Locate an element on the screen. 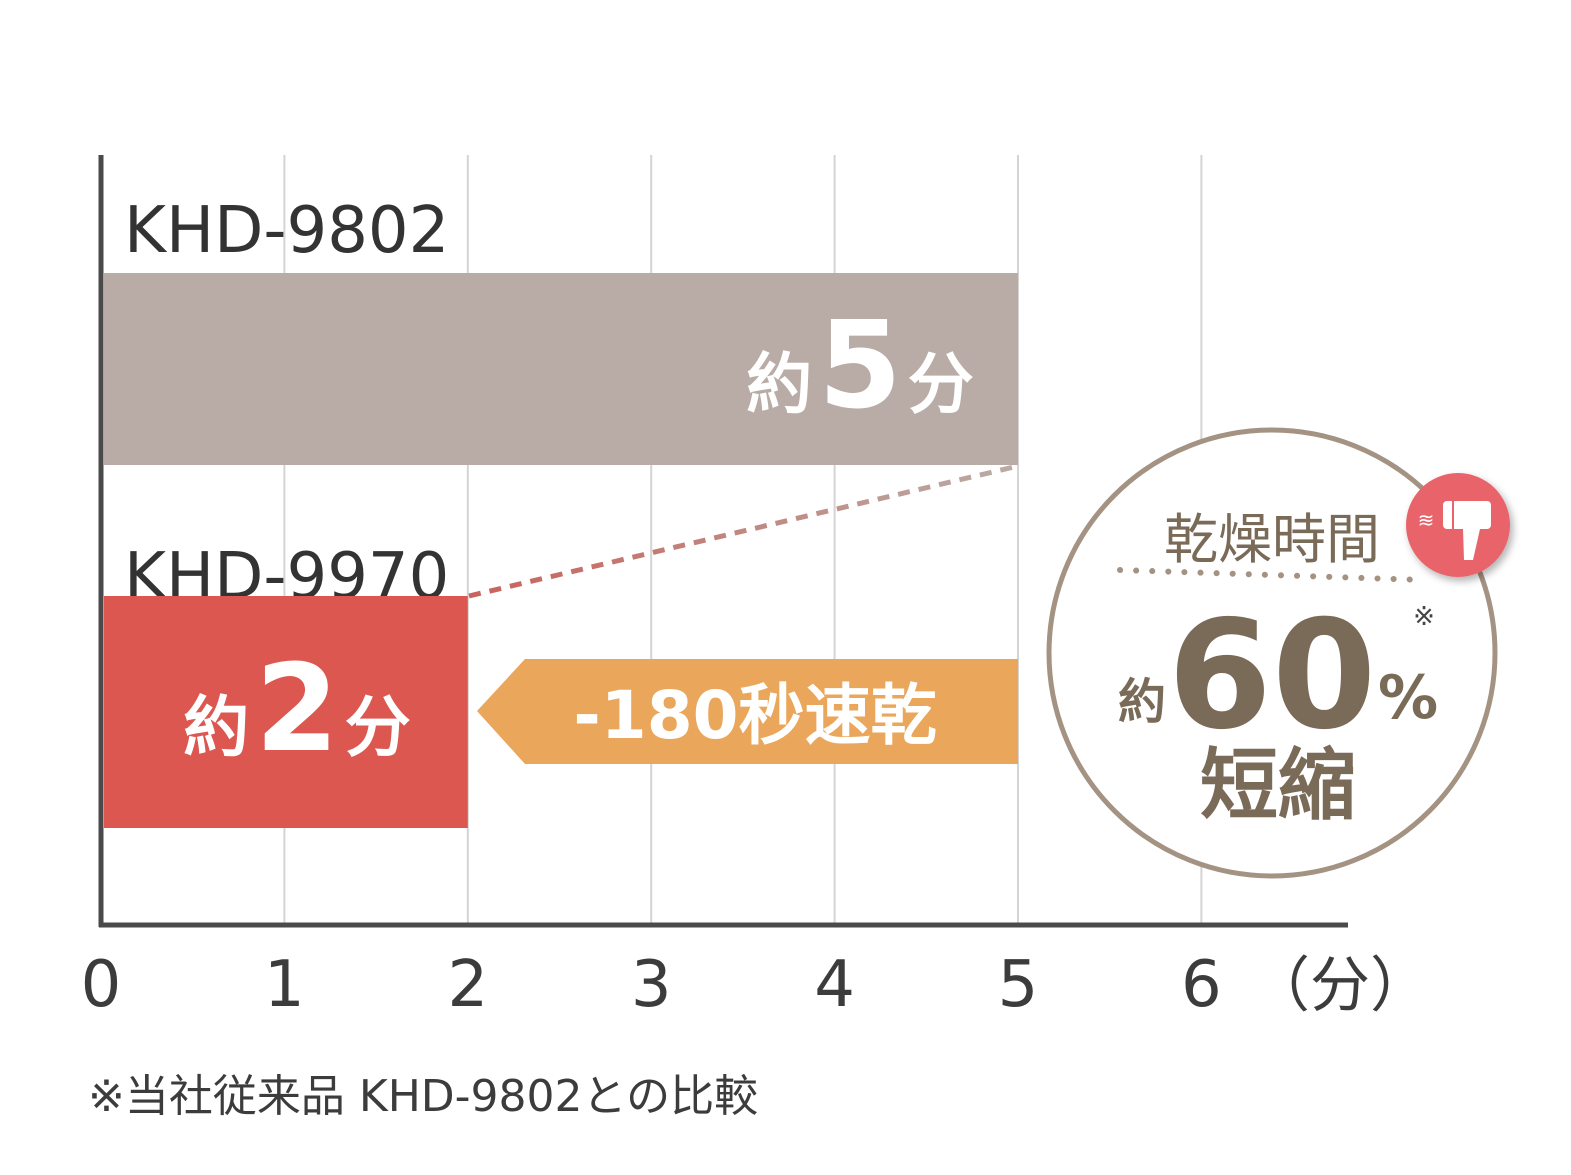  hair-dryer-icon: ≋ is located at coordinates (1458, 525).